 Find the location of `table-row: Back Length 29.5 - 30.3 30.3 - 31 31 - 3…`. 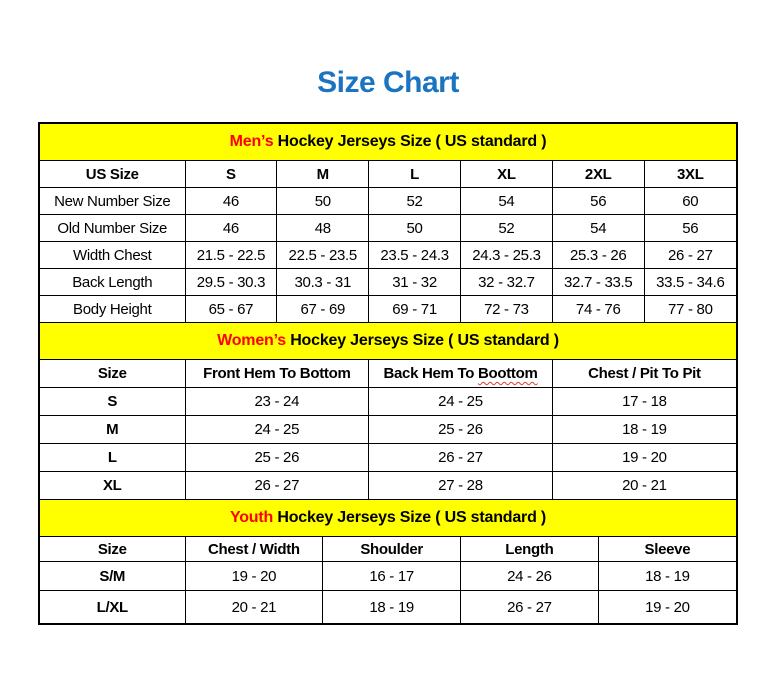

table-row: Back Length 29.5 - 30.3 30.3 - 31 31 - 3… is located at coordinates (388, 282).